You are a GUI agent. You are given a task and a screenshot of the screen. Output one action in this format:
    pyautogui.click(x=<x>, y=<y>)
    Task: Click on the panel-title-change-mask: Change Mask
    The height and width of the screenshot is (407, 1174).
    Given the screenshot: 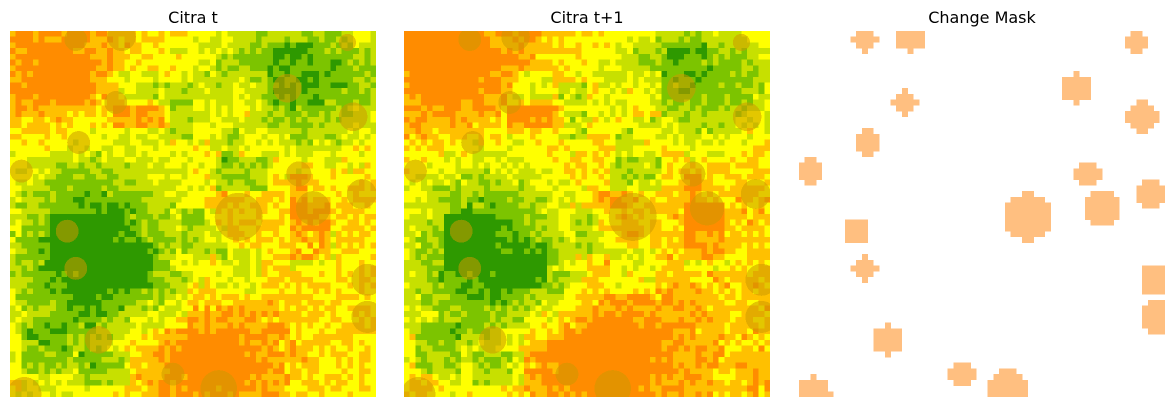 What is the action you would take?
    pyautogui.click(x=982, y=17)
    